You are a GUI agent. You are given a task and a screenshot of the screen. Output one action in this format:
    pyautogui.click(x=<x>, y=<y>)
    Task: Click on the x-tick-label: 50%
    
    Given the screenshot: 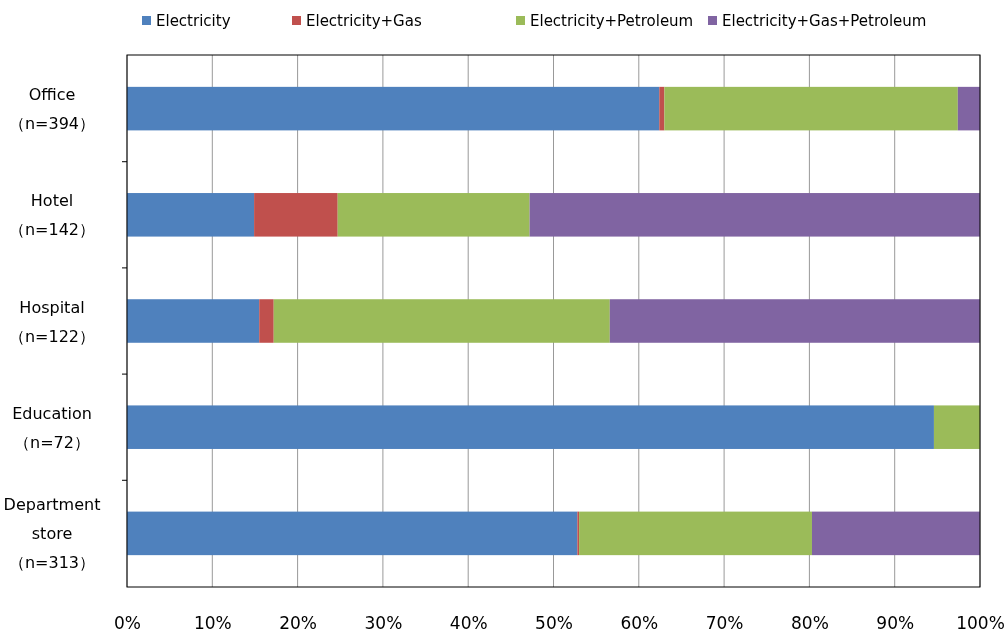 What is the action you would take?
    pyautogui.click(x=554, y=623)
    